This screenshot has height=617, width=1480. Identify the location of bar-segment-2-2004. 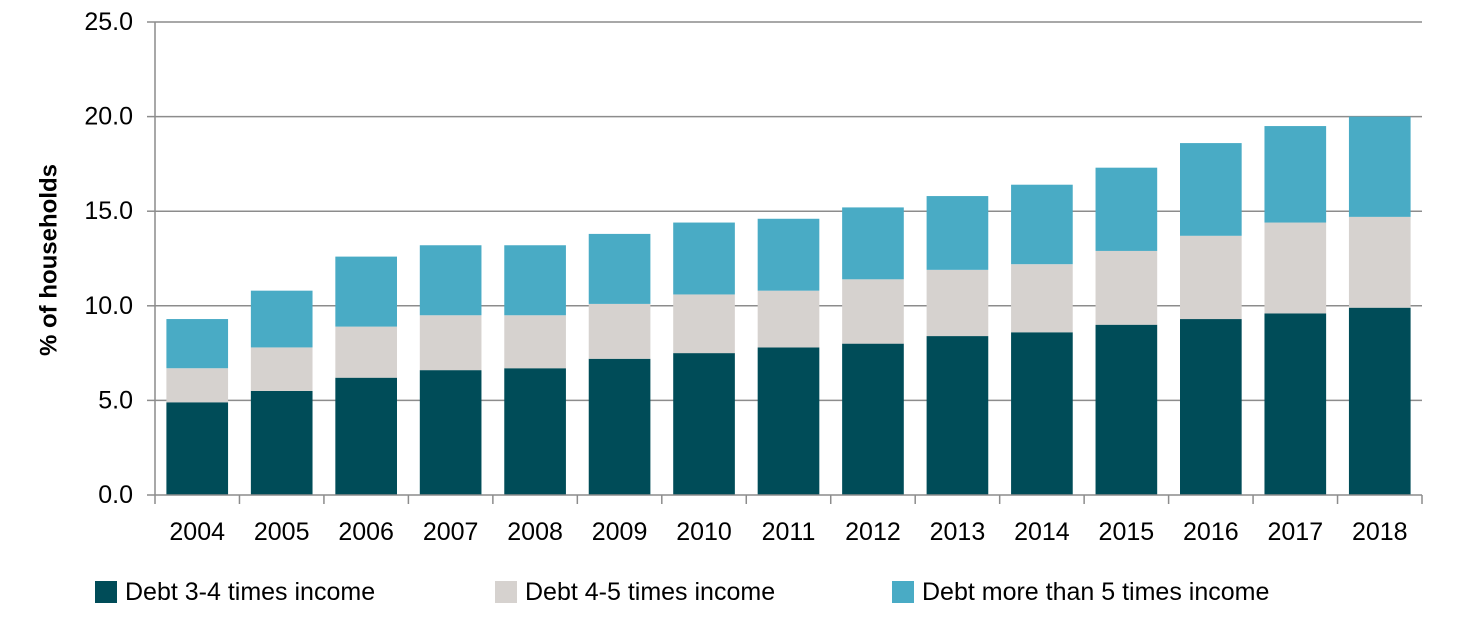
(197, 385).